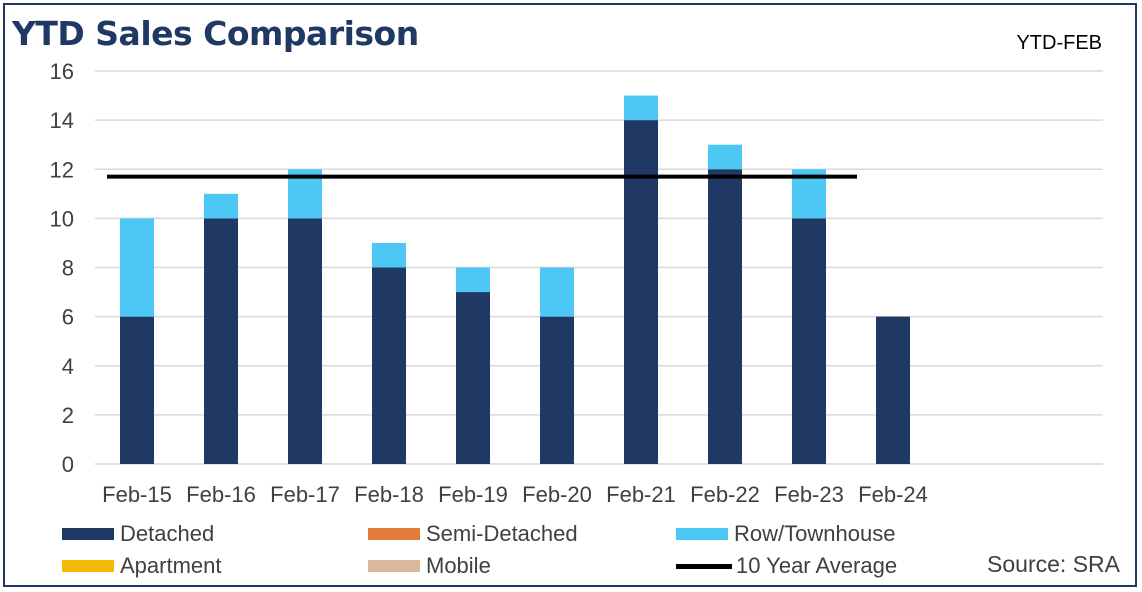  Describe the element at coordinates (394, 566) in the screenshot. I see `legend-swatch-mobile` at that location.